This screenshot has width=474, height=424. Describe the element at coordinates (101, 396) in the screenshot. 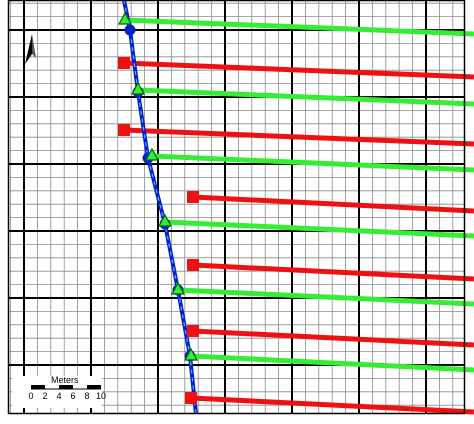

I see `scale-tick-label: 10` at that location.